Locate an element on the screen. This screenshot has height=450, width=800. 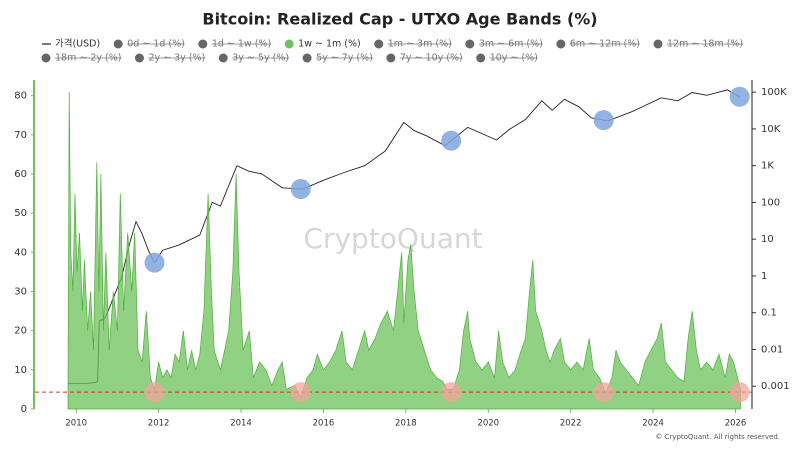
x-tick-label: 2026 is located at coordinates (736, 424).